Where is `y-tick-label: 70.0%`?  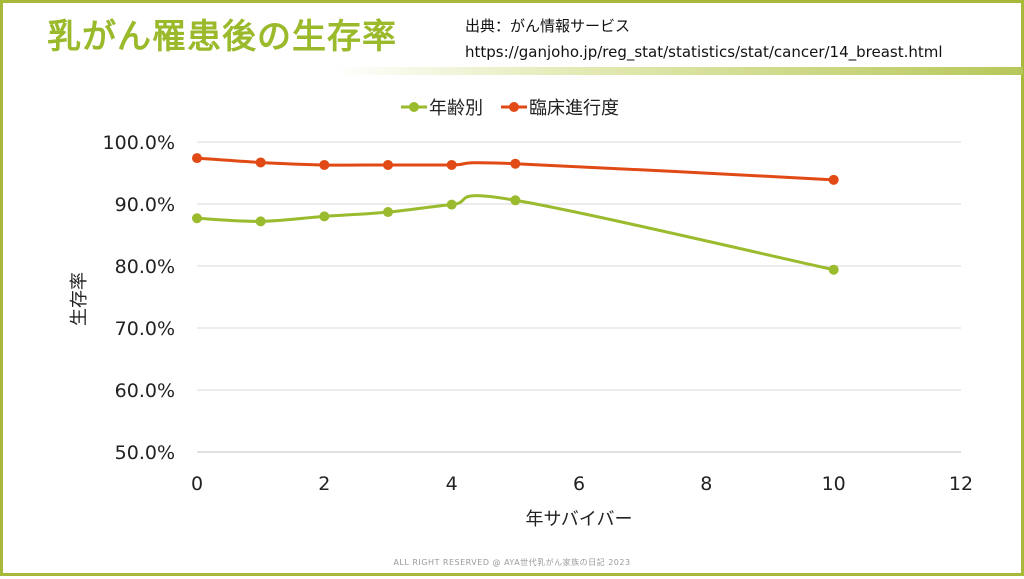
y-tick-label: 70.0% is located at coordinates (145, 329).